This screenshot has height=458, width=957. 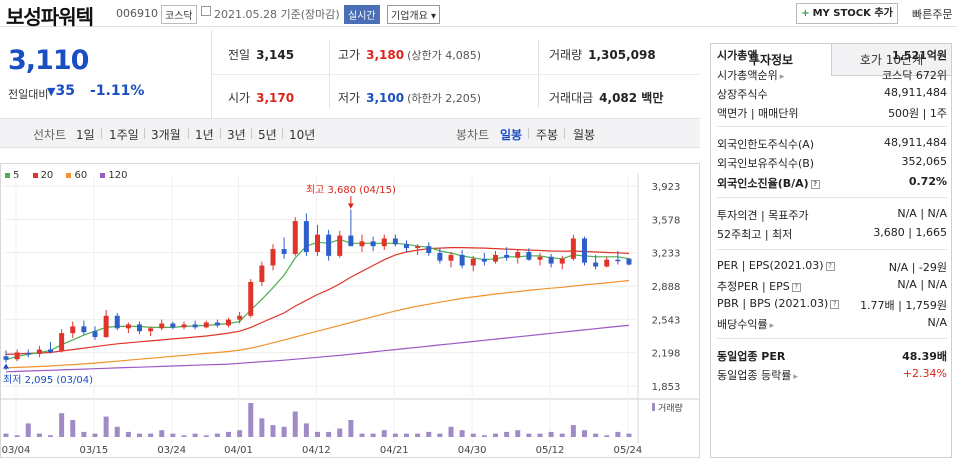 I want to click on tab-3y: 3년, so click(x=236, y=135).